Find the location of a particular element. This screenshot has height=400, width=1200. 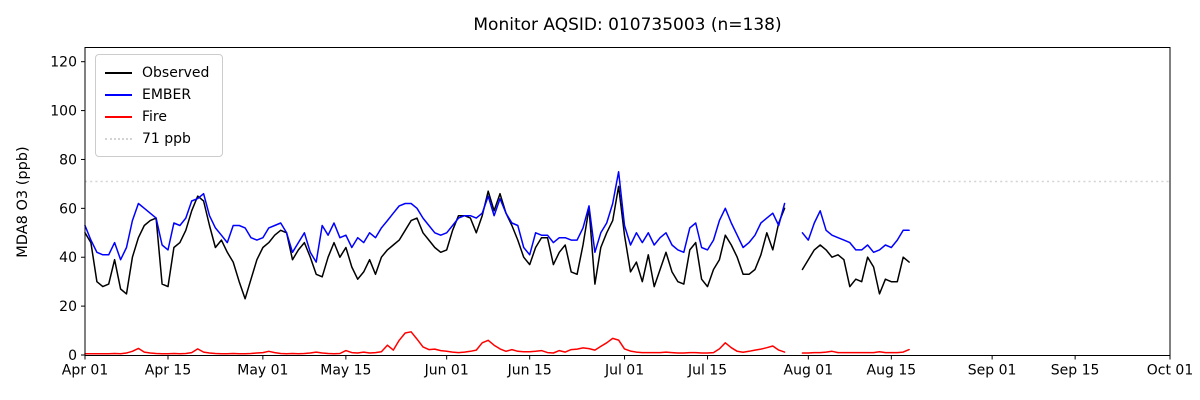

legend-label: EMBER is located at coordinates (167, 95).